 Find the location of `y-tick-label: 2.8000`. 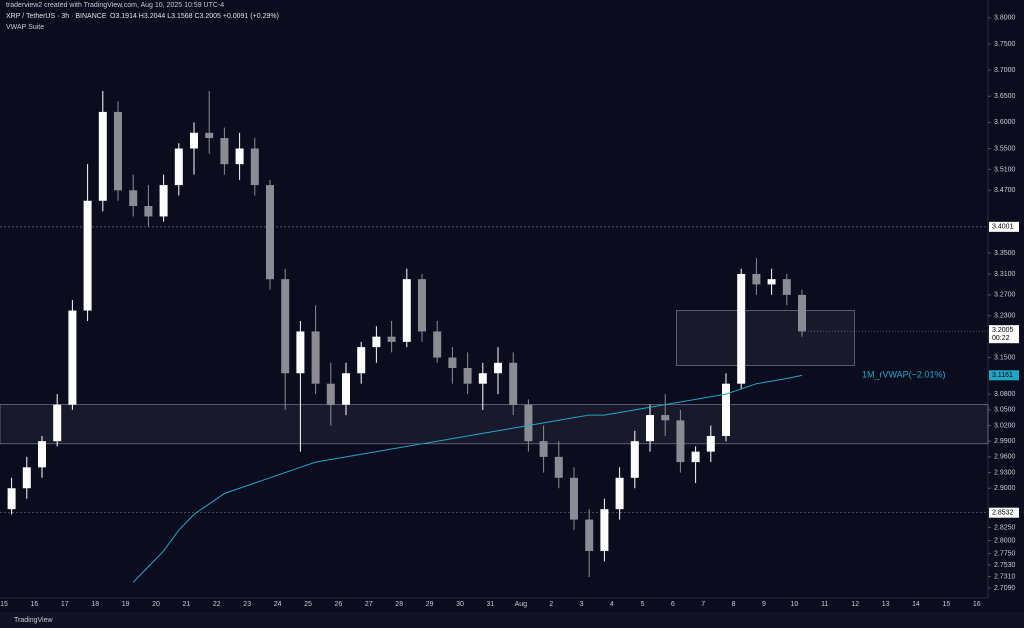

y-tick-label: 2.8000 is located at coordinates (1005, 540).